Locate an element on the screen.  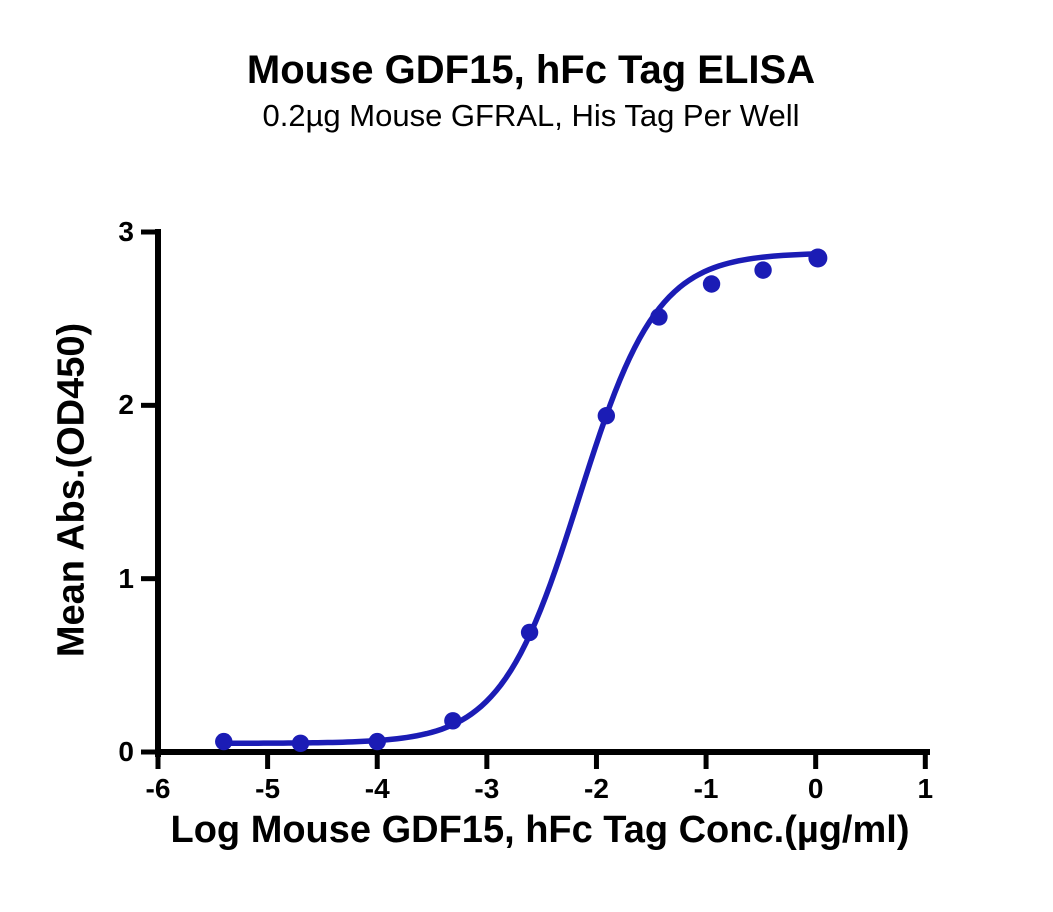
x-tick-label: 1 is located at coordinates (925, 788).